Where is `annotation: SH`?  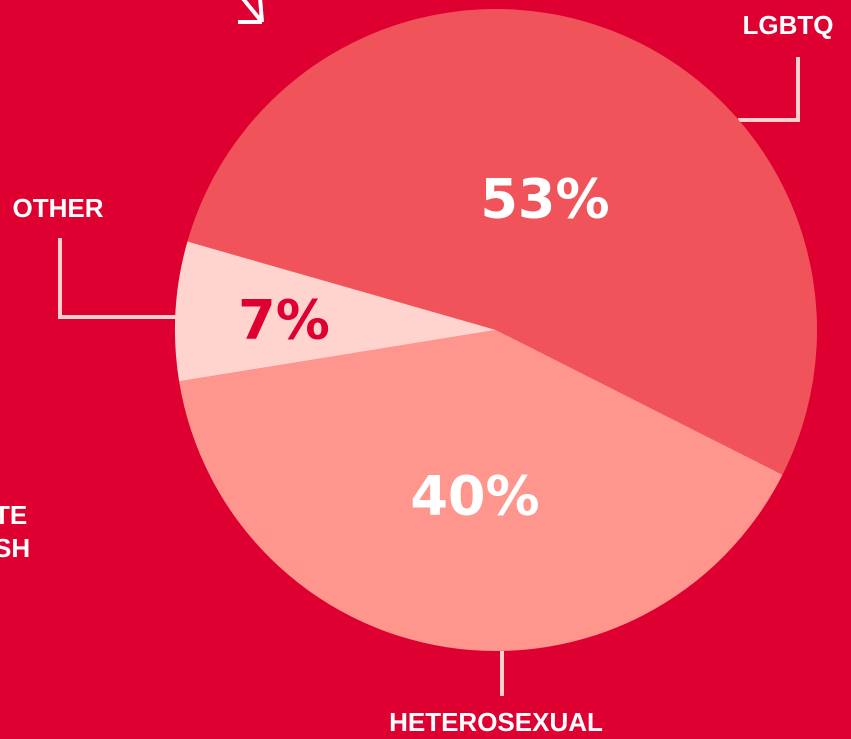
annotation: SH is located at coordinates (15, 548).